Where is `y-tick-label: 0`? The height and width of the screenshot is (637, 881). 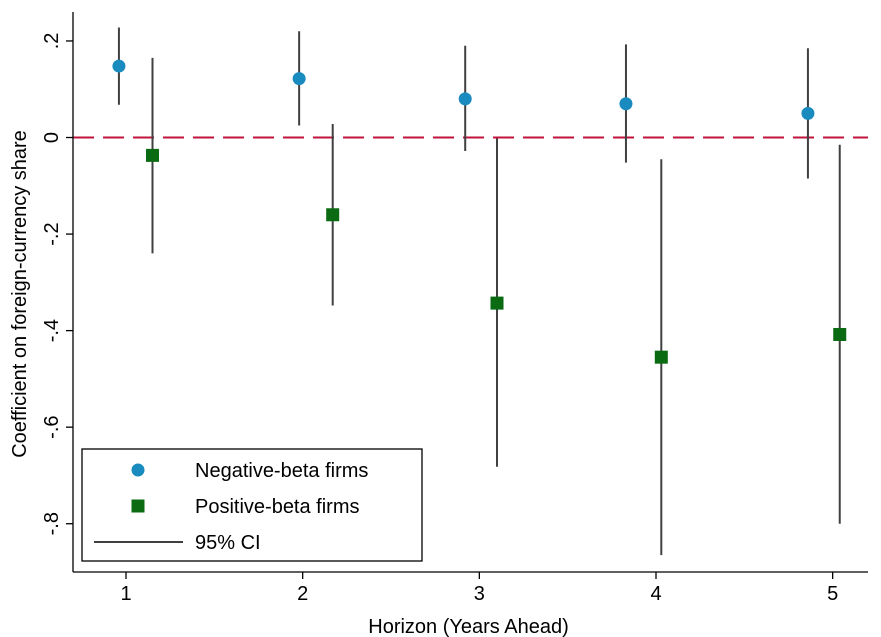
y-tick-label: 0 is located at coordinates (52, 137).